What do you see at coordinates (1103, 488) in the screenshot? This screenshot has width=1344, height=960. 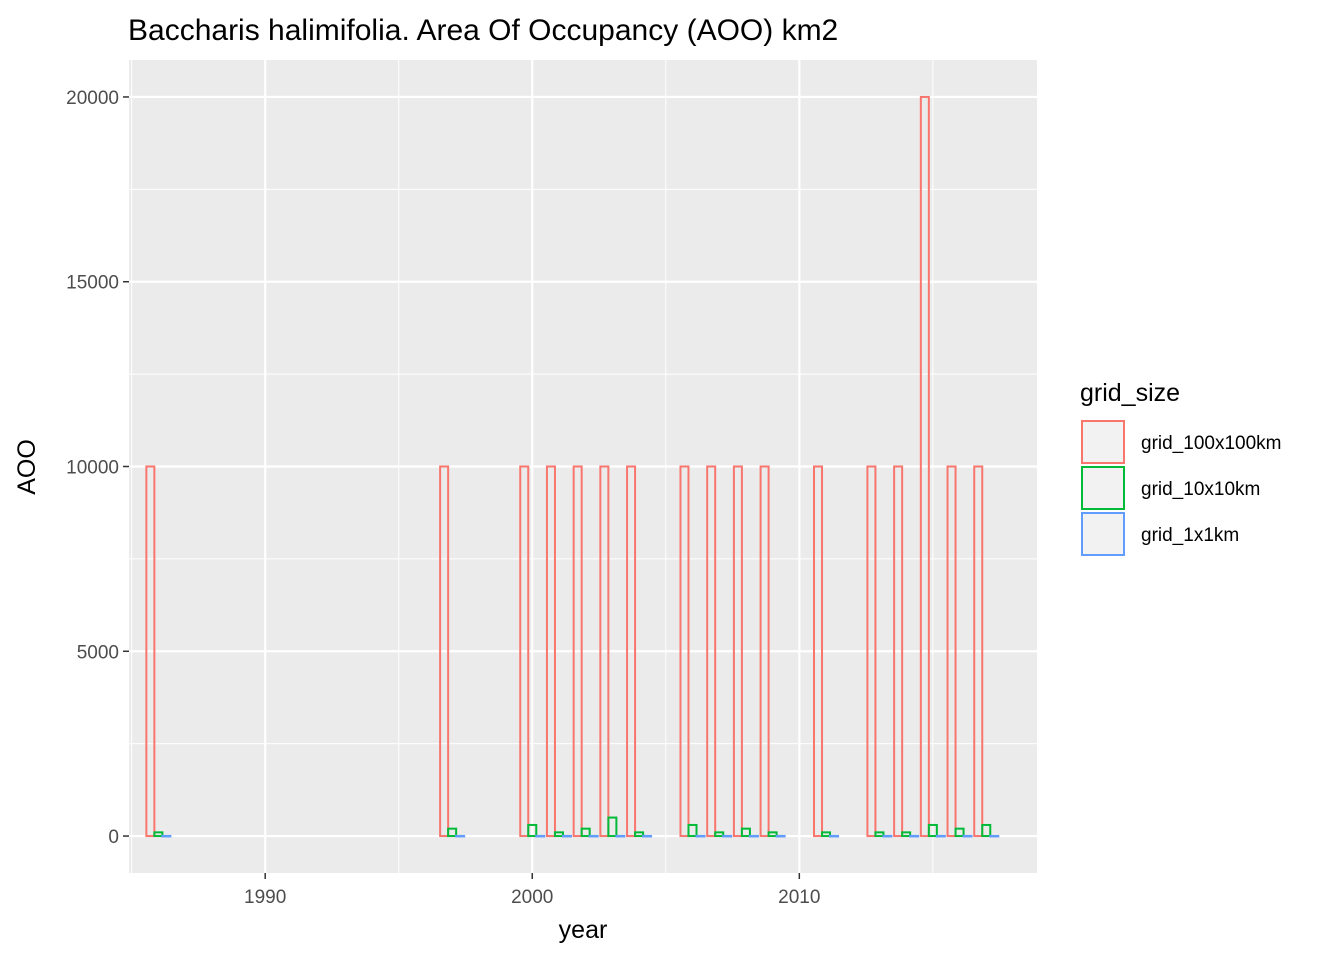 I see `legend-key-grid_10x10km` at bounding box center [1103, 488].